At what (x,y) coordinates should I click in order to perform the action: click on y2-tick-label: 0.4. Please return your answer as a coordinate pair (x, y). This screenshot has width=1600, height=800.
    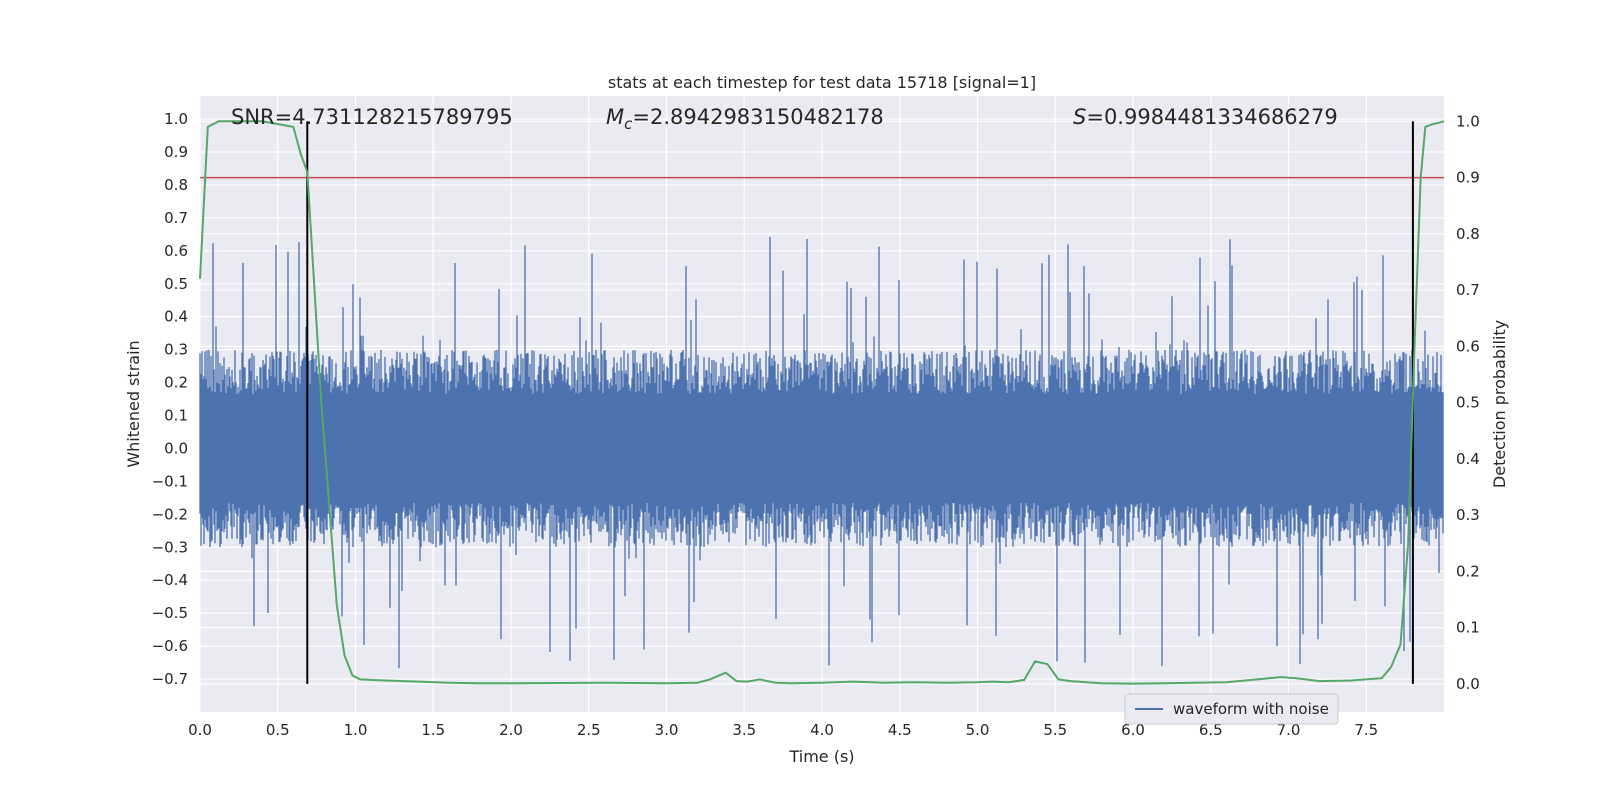
    Looking at the image, I should click on (1468, 459).